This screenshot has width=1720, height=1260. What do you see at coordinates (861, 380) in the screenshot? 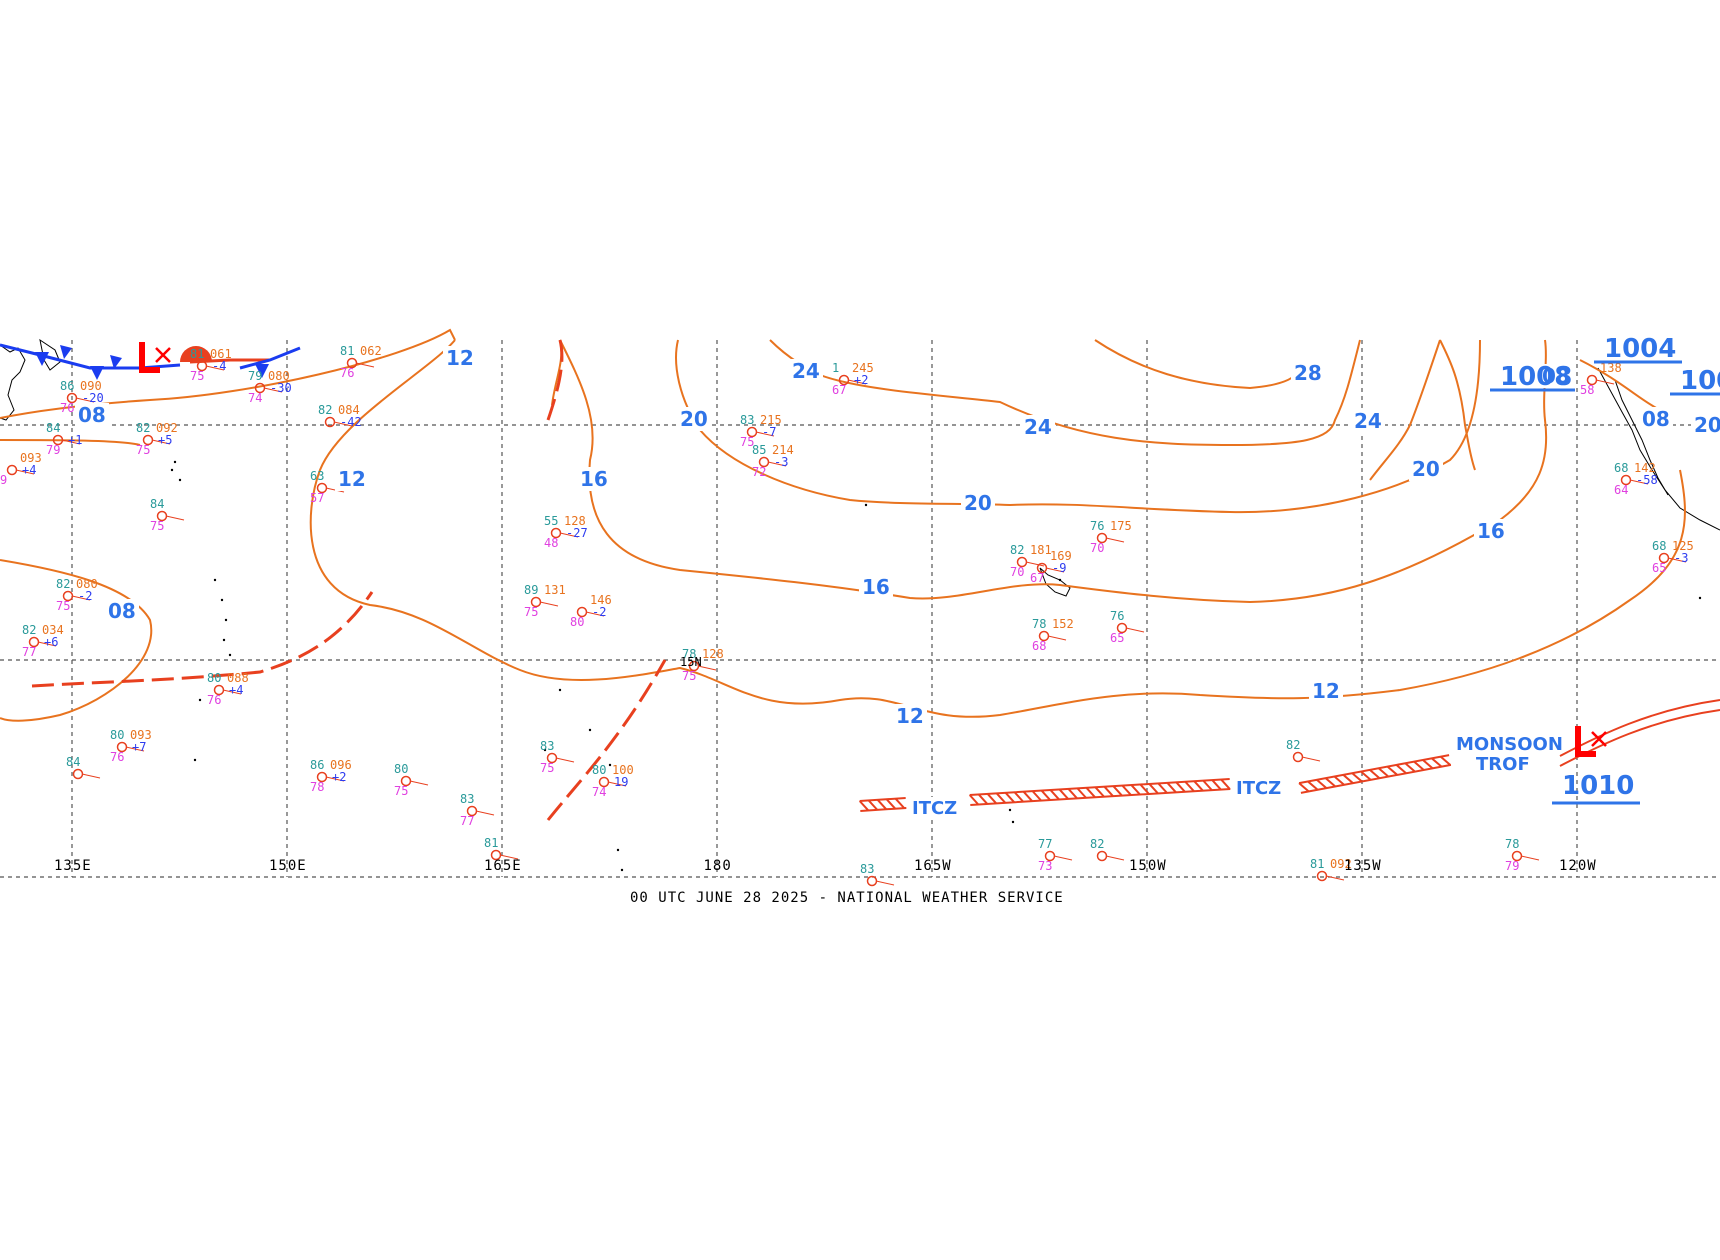
I see `station-tendency: +2` at bounding box center [861, 380].